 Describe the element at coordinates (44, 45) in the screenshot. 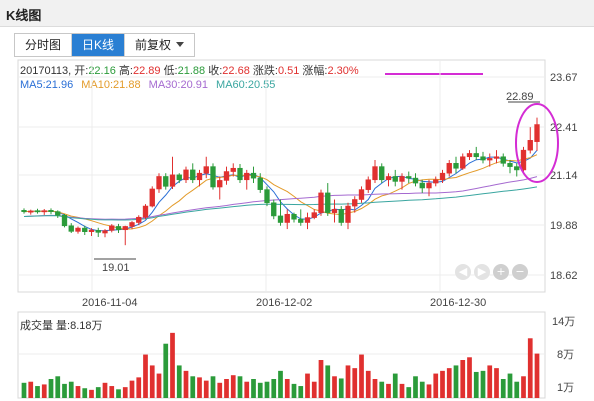

I see `tab-intraday: 分时图` at that location.